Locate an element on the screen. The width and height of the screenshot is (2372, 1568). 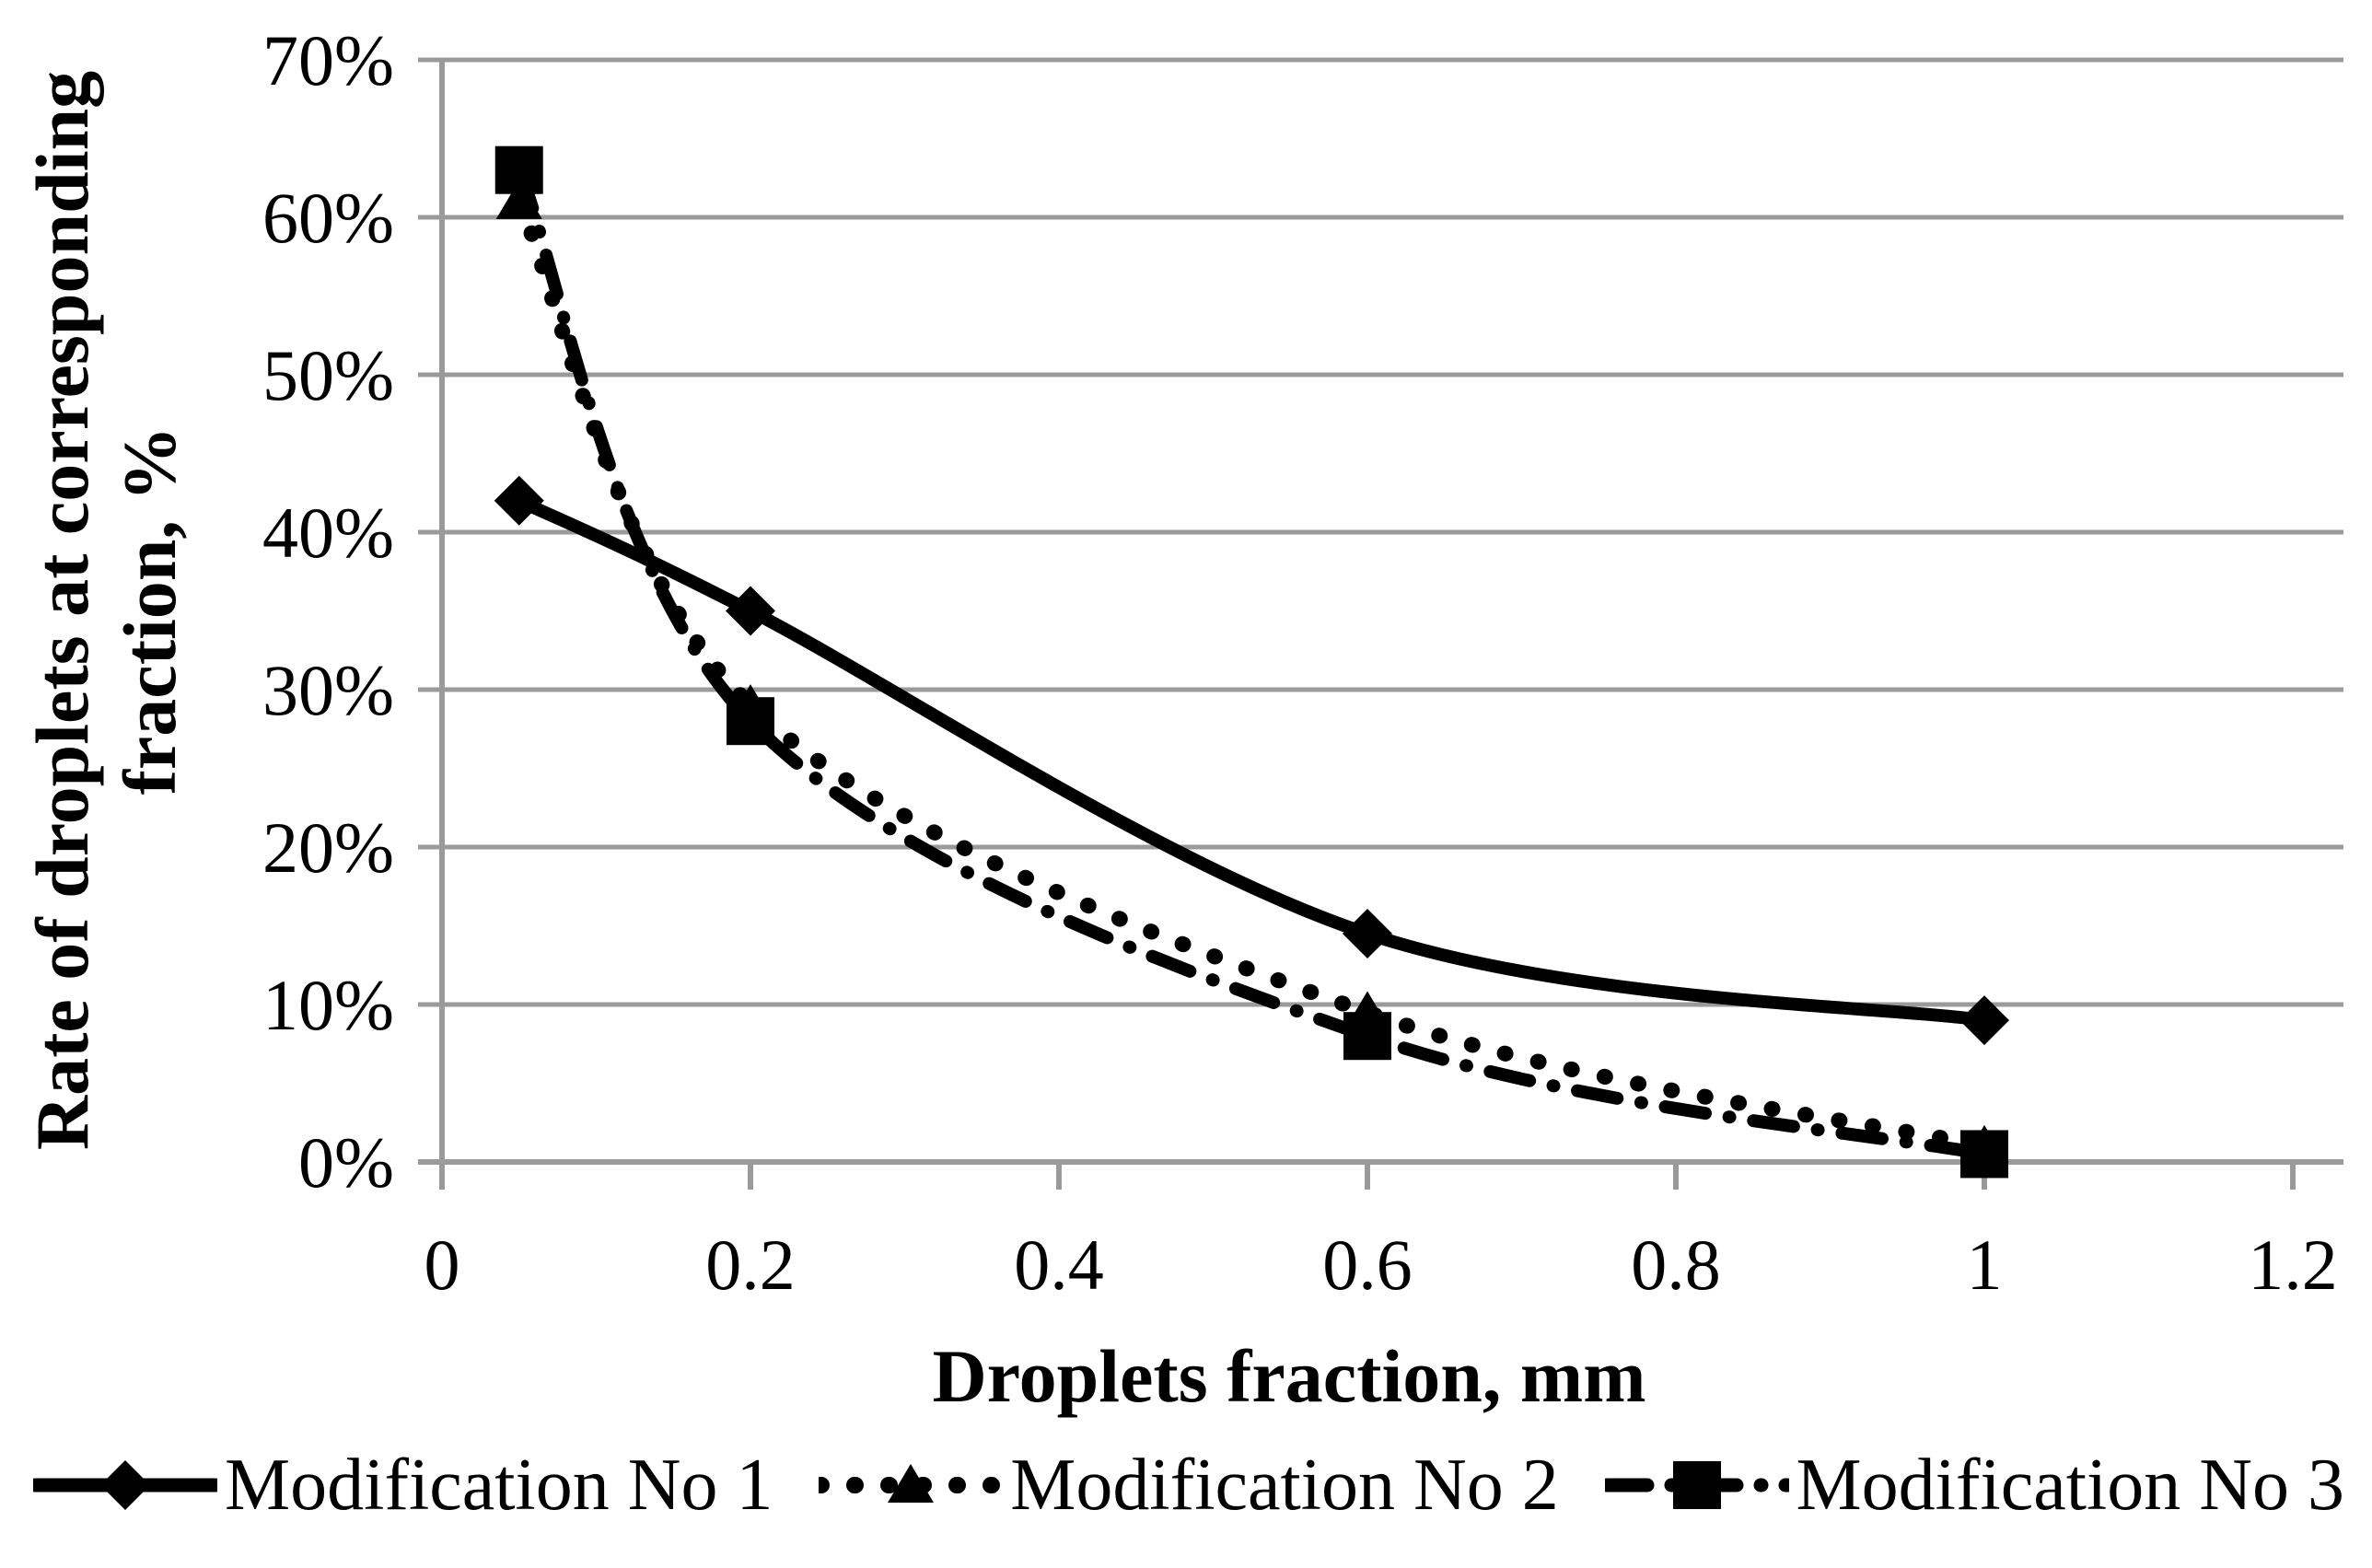
marker-triangle is located at coordinates (518, 199).